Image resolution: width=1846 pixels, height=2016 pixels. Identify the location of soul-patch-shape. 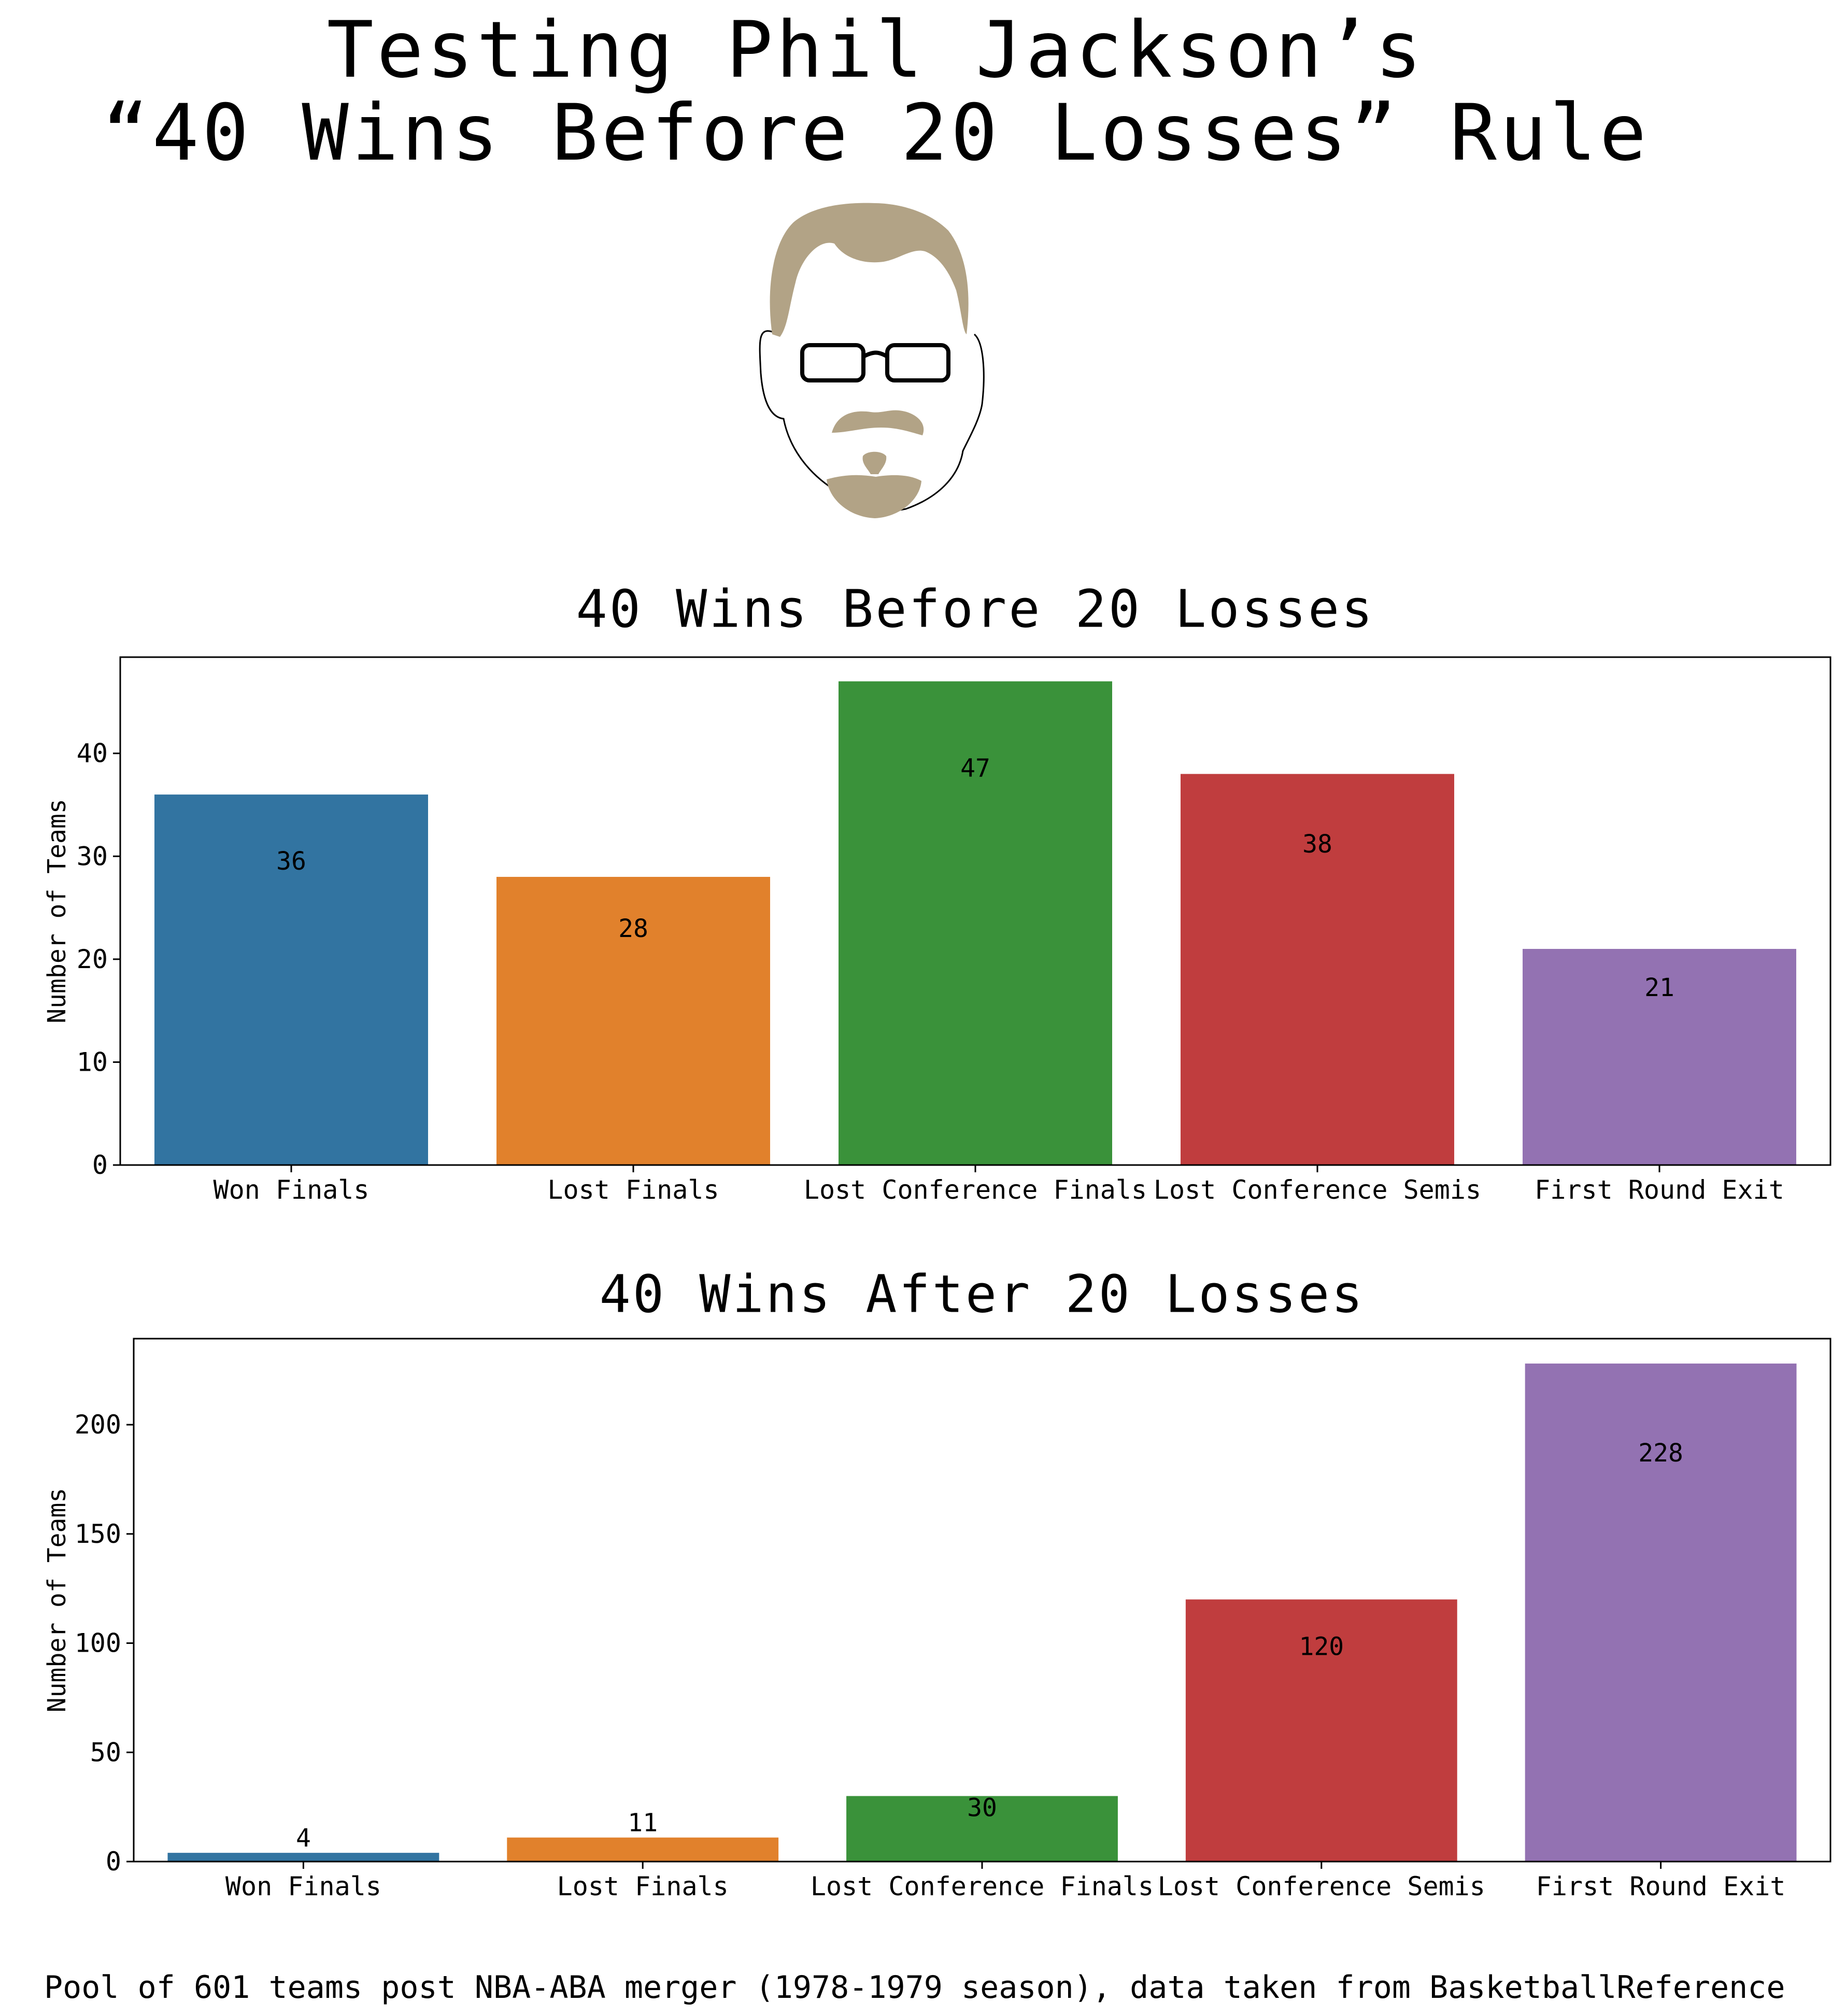
(875, 462).